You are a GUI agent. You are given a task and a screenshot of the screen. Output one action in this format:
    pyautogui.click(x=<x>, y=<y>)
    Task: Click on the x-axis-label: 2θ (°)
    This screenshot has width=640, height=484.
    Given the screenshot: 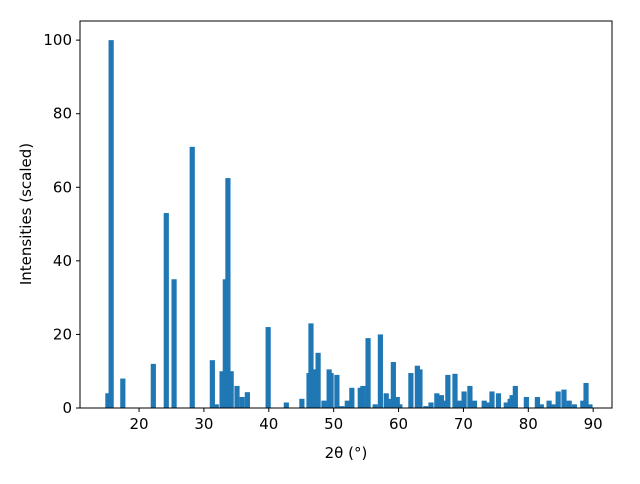 What is the action you would take?
    pyautogui.click(x=346, y=453)
    